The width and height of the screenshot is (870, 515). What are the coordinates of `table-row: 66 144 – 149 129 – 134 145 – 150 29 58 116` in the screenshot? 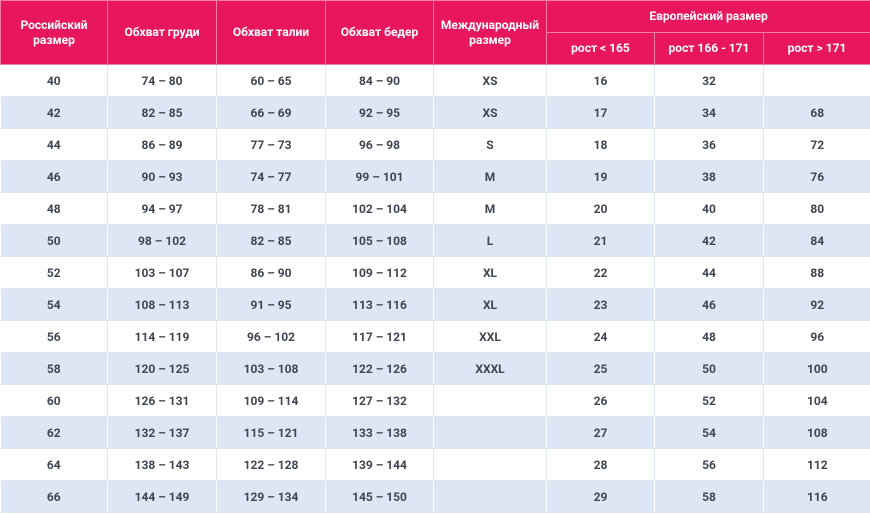 It's located at (435, 496).